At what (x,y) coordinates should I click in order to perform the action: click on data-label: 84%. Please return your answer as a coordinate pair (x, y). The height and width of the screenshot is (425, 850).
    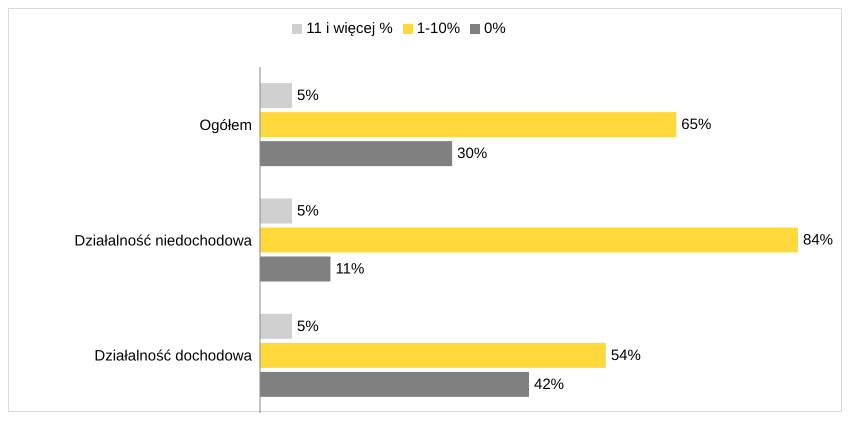
    Looking at the image, I should click on (818, 239).